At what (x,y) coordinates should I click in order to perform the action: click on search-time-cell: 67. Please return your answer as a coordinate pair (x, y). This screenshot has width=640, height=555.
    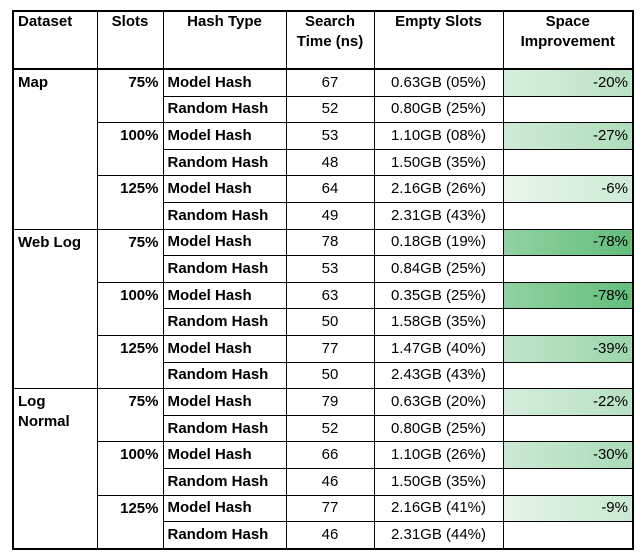
    Looking at the image, I should click on (330, 82).